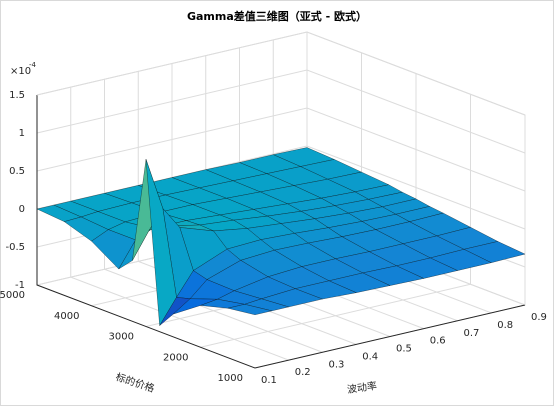 This screenshot has height=406, width=554. I want to click on z-tick-label: 0.5, so click(17, 171).